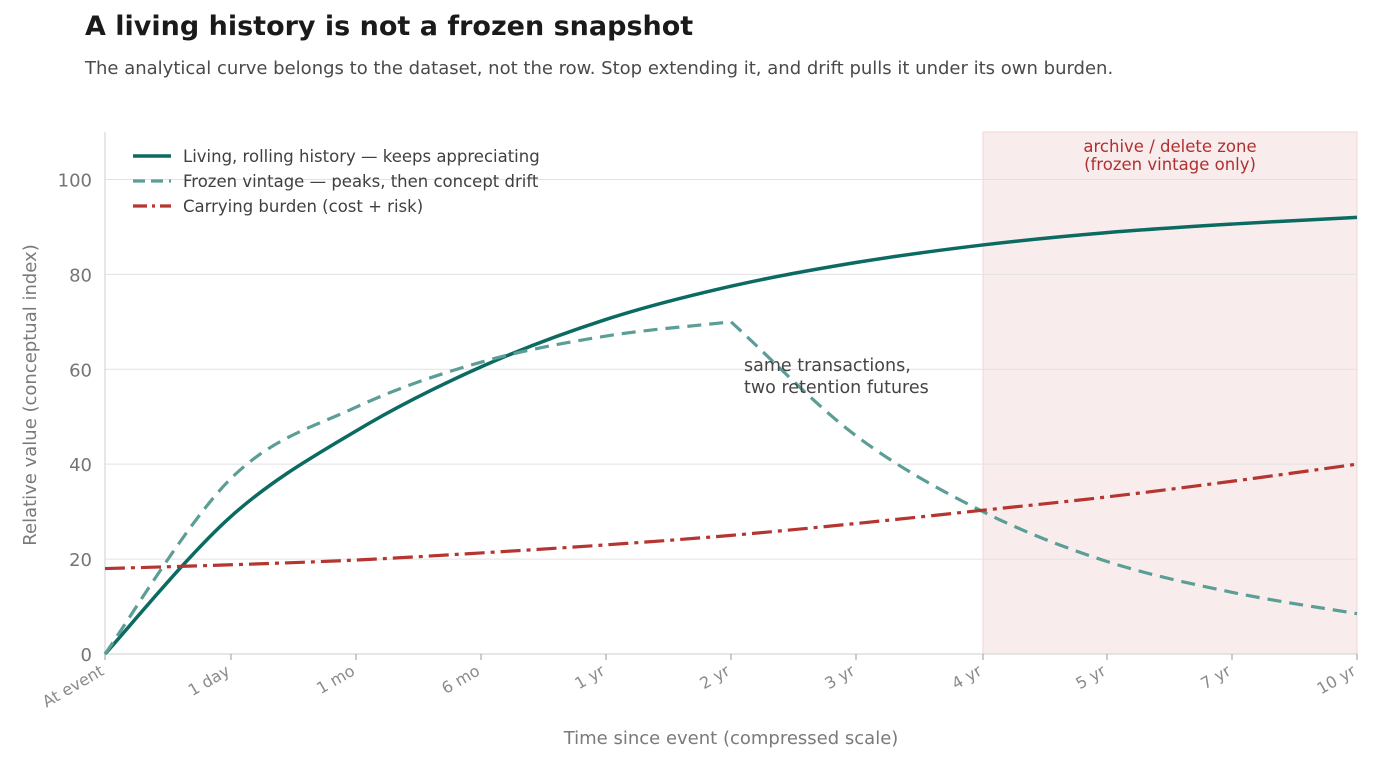 This screenshot has height=779, width=1400. I want to click on y-tick-label: 0, so click(86, 655).